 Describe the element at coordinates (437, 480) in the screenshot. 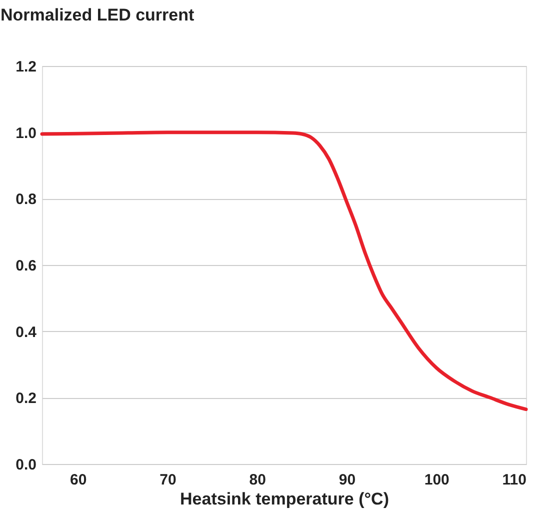

I see `x-tick-label: 100` at that location.